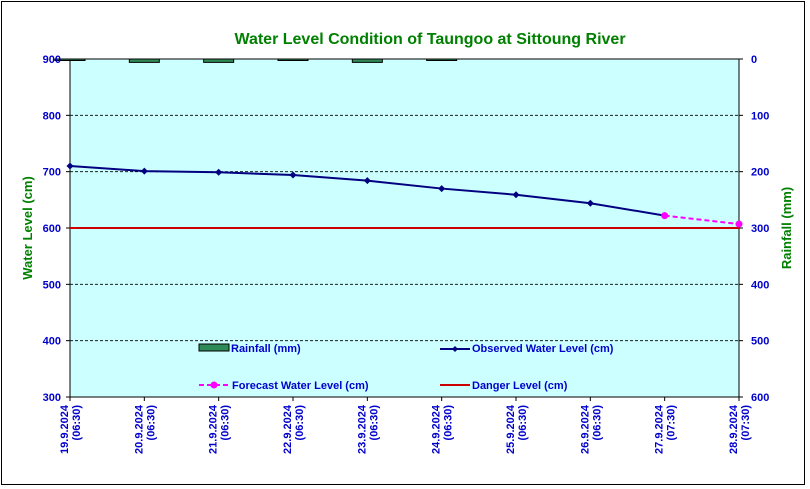  What do you see at coordinates (660, 429) in the screenshot?
I see `x-tick-date: 27.9.2024` at bounding box center [660, 429].